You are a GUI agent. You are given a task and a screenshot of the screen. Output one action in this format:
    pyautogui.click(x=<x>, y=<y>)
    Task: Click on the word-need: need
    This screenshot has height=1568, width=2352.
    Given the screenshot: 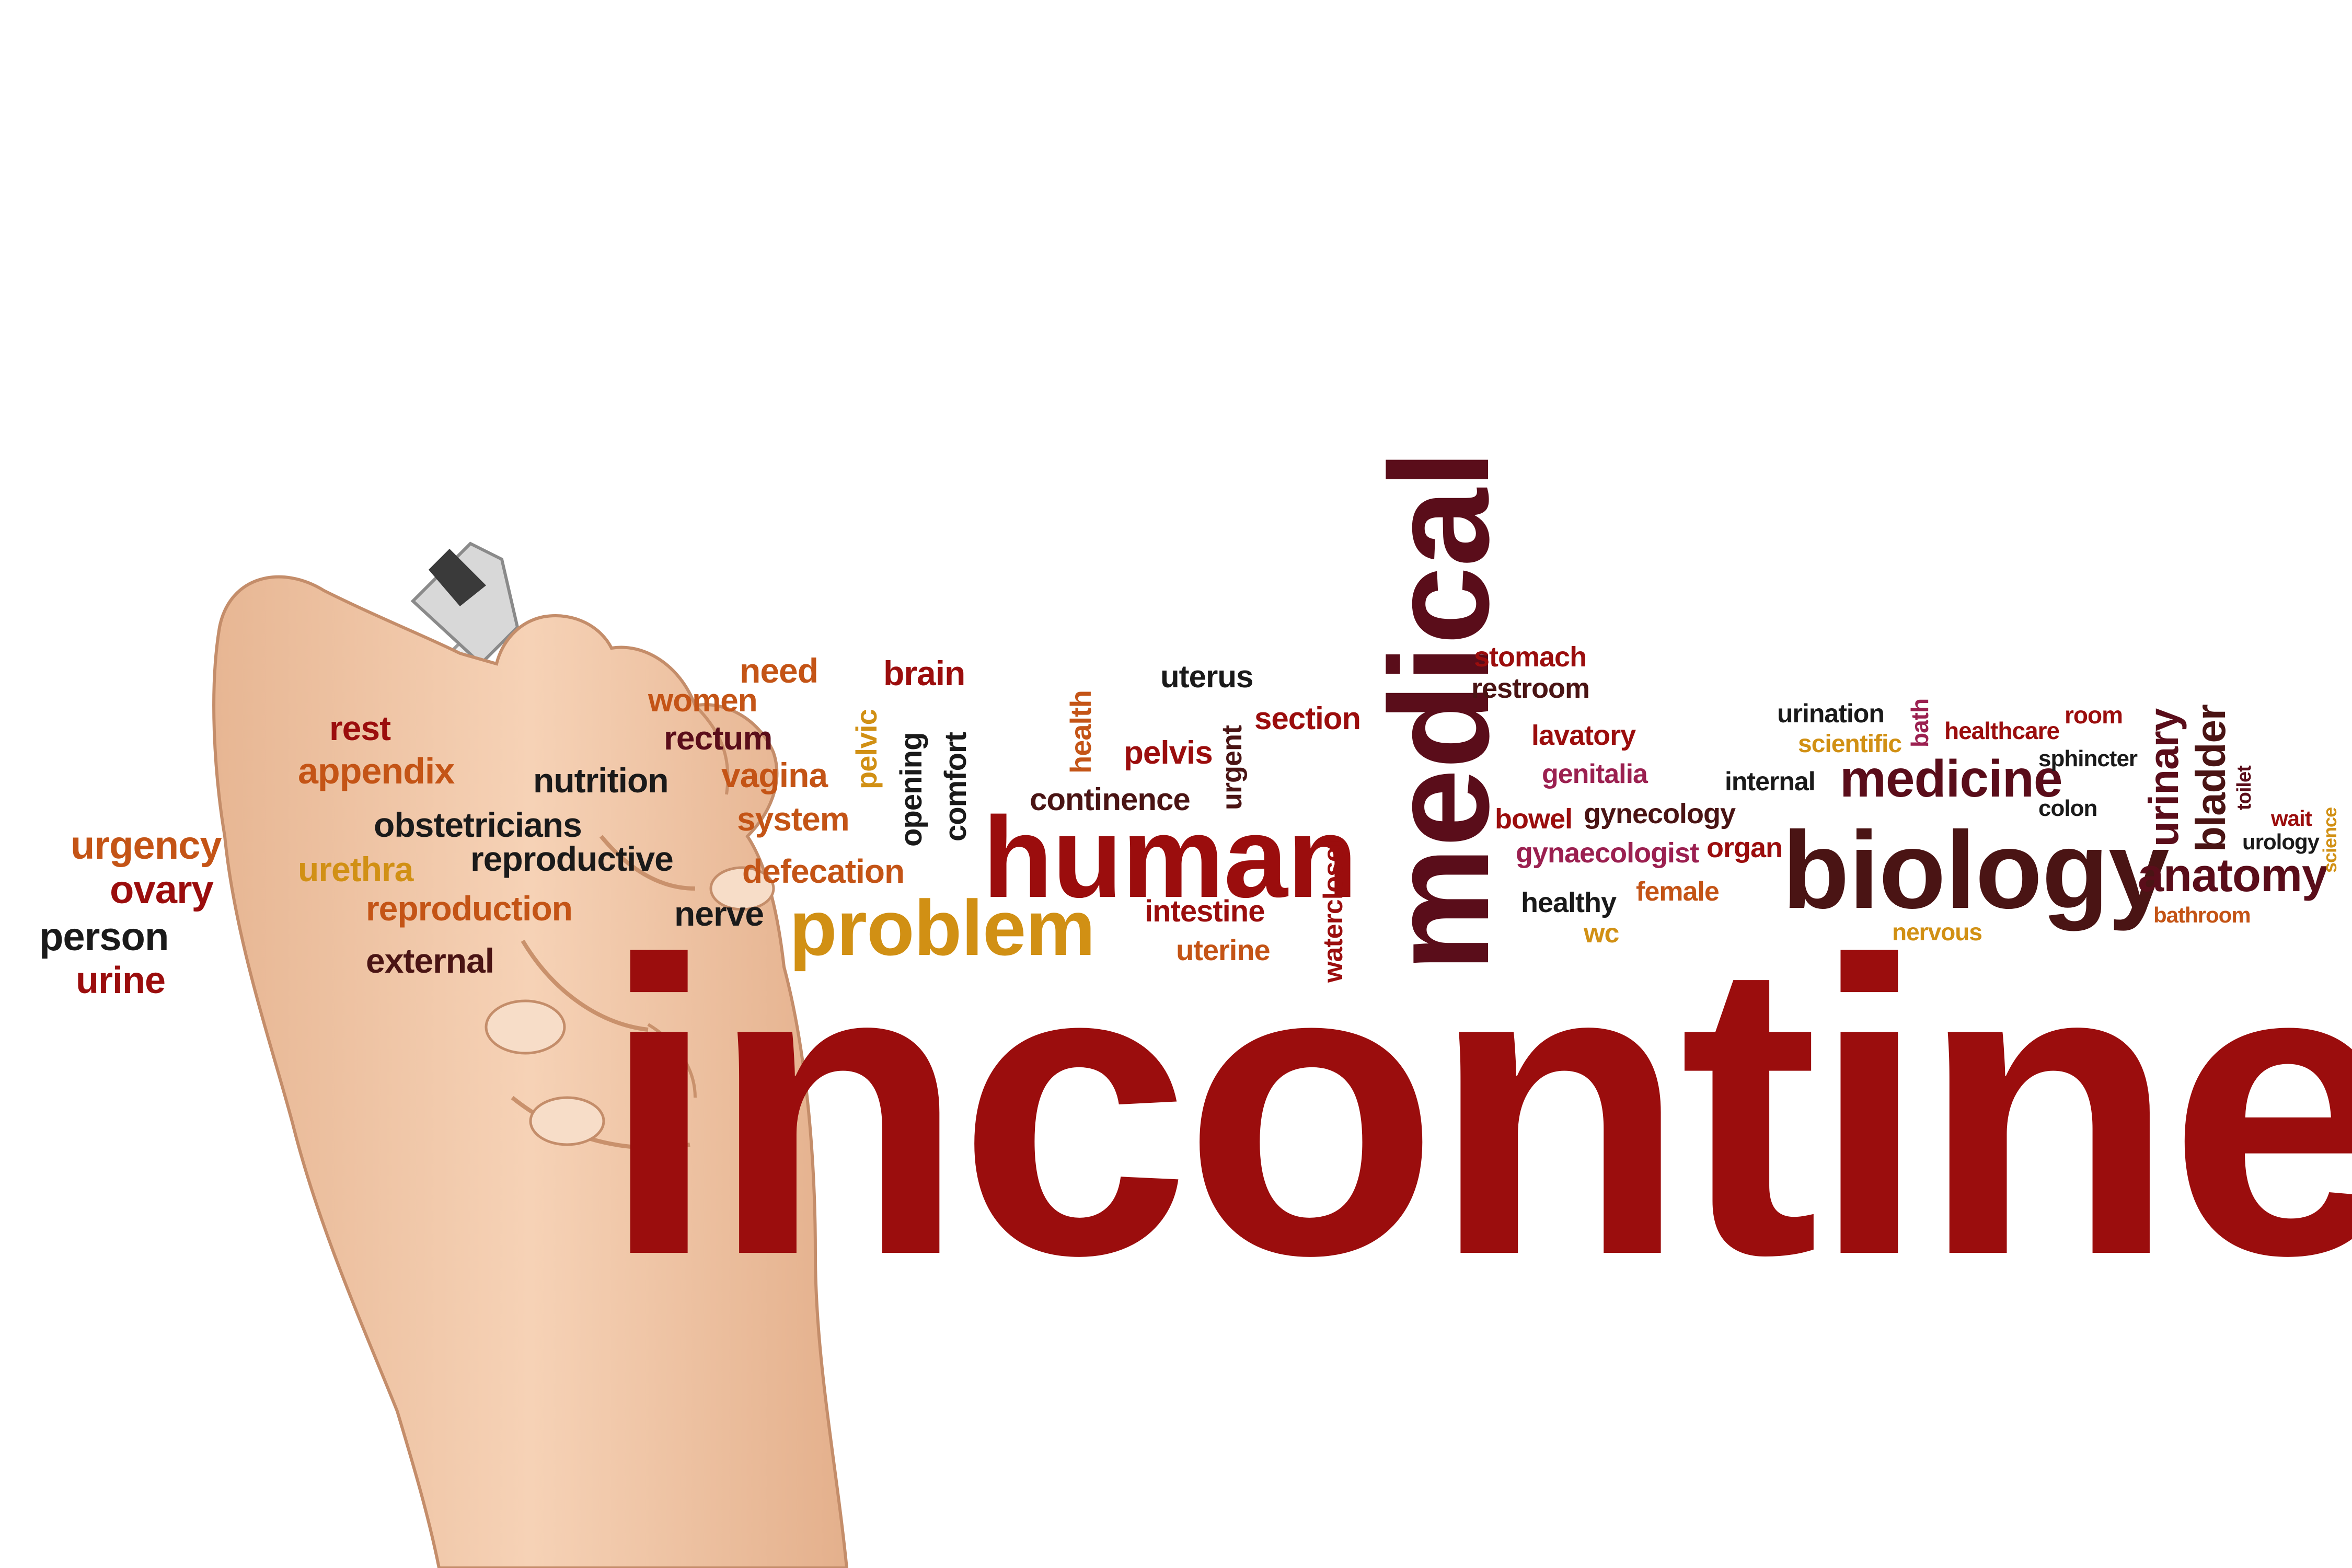 What is the action you would take?
    pyautogui.click(x=779, y=670)
    